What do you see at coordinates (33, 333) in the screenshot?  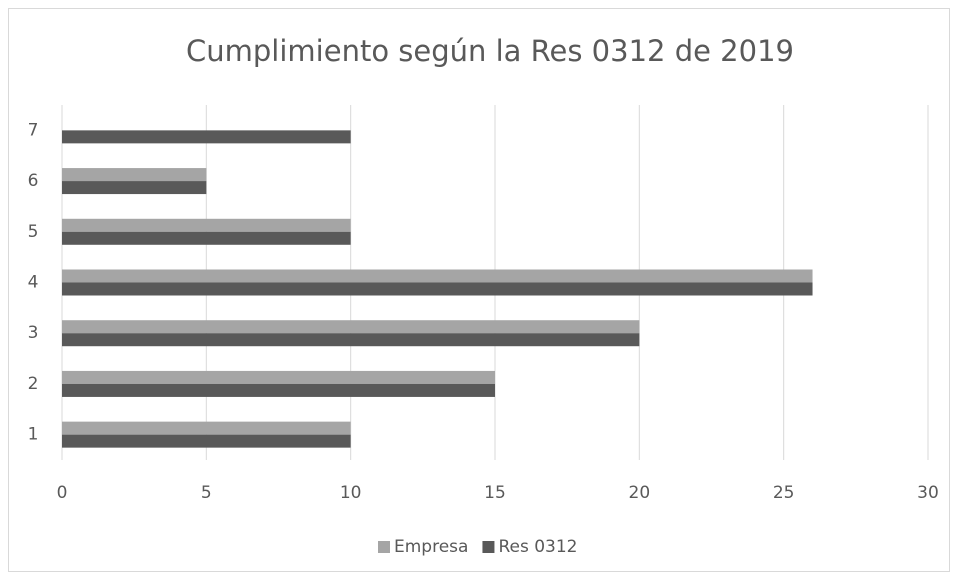 I see `y-tick-label: 3` at bounding box center [33, 333].